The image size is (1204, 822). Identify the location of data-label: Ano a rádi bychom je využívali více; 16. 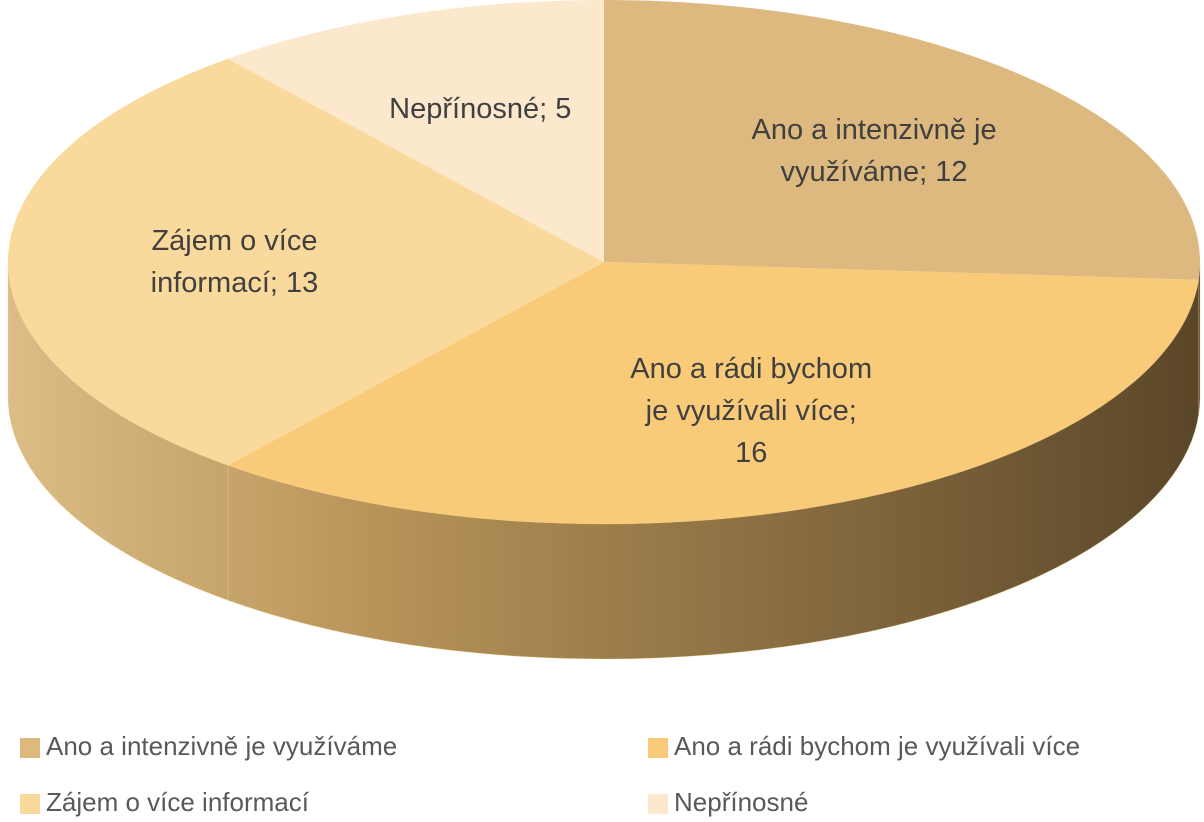
(751, 410).